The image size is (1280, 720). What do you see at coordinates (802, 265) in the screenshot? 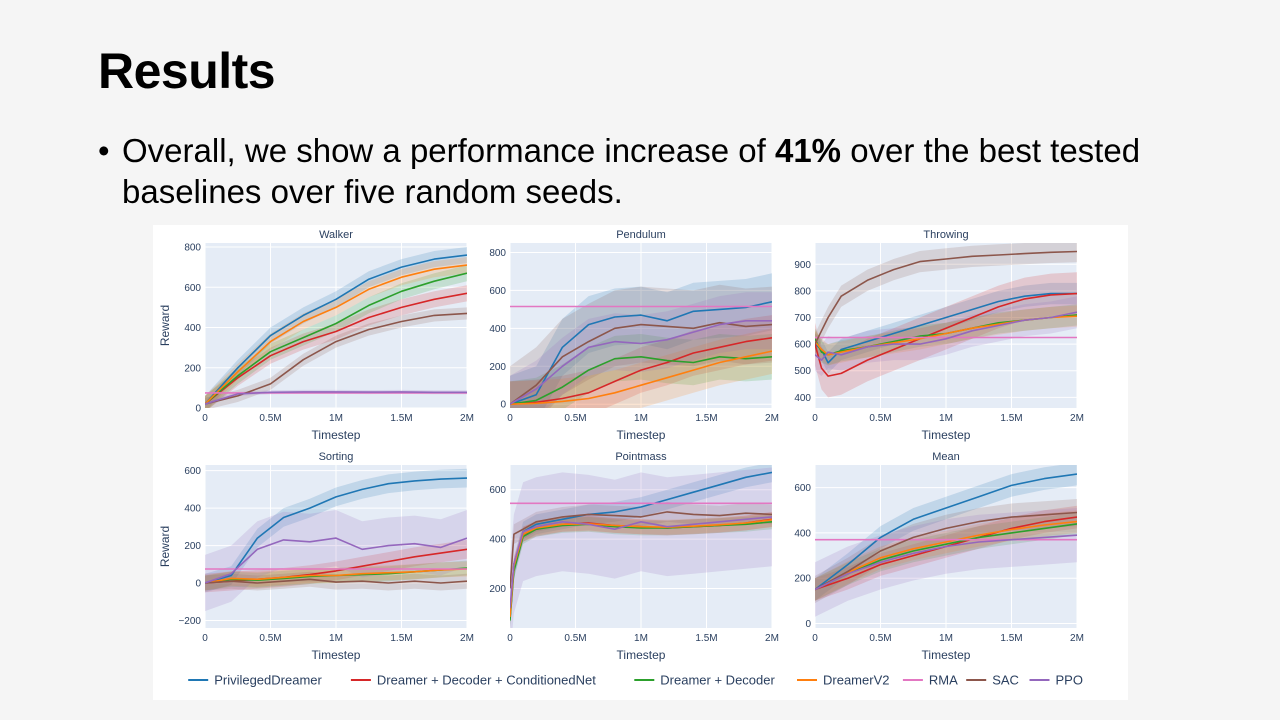
I see `y-tick-label: 900` at bounding box center [802, 265].